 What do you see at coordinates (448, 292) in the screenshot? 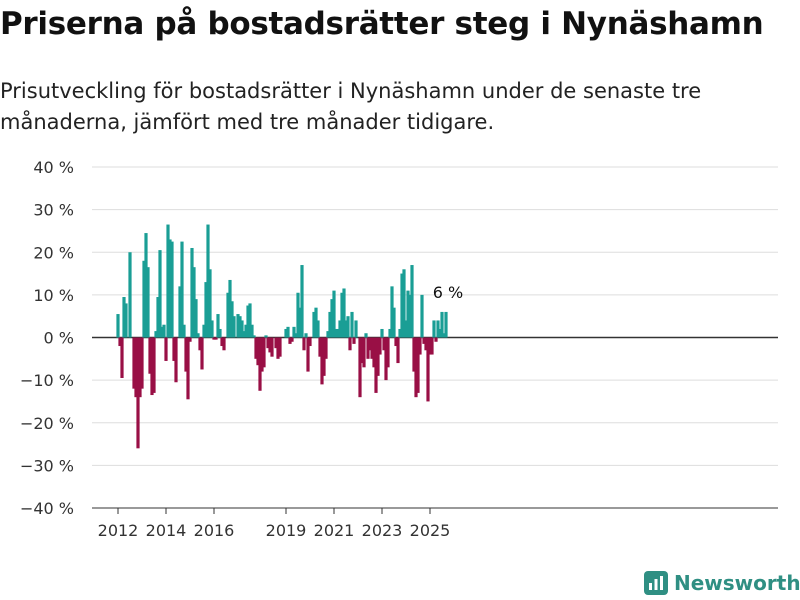
I see `annotation: 6 %` at bounding box center [448, 292].